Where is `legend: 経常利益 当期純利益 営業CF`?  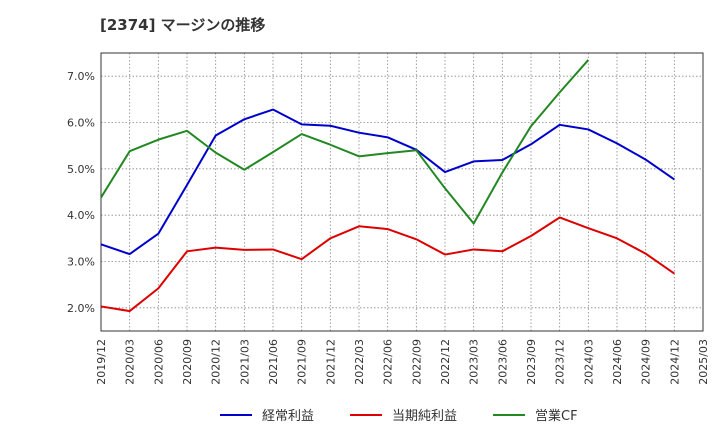
legend: 経常利益 当期純利益 営業CF is located at coordinates (399, 416).